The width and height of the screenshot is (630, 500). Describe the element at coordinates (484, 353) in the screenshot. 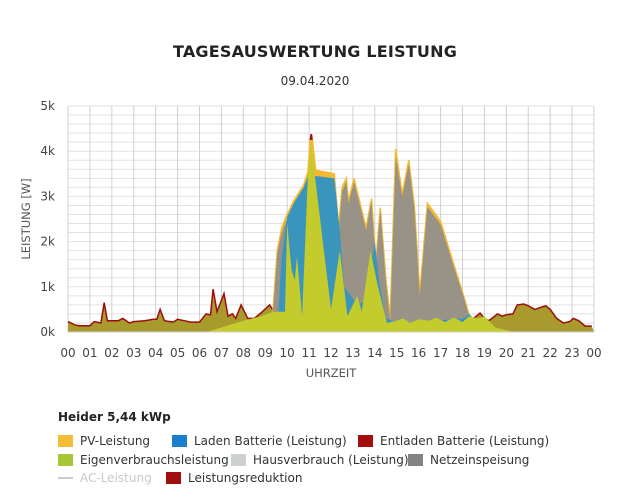

I see `x-tick-label: 19` at that location.